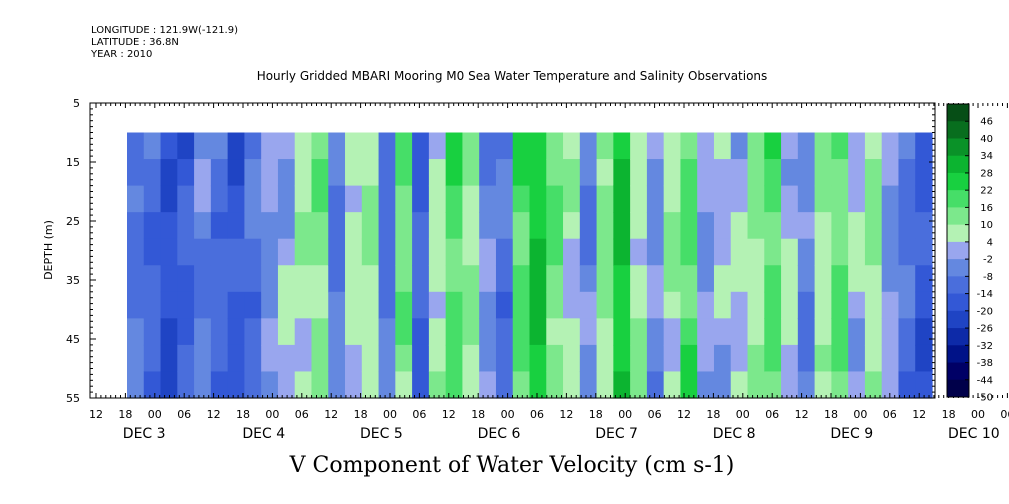 This screenshot has height=504, width=1009. I want to click on colorbar-tick-label: 46, so click(986, 122).